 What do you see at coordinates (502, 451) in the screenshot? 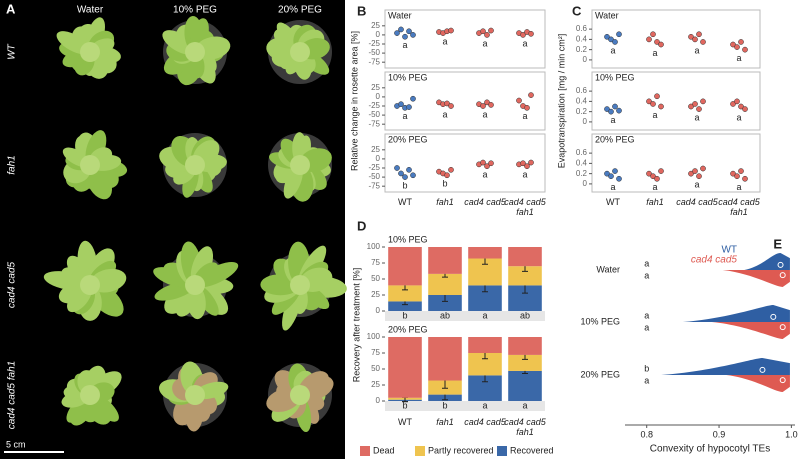
I see `legend-swatch` at bounding box center [502, 451].